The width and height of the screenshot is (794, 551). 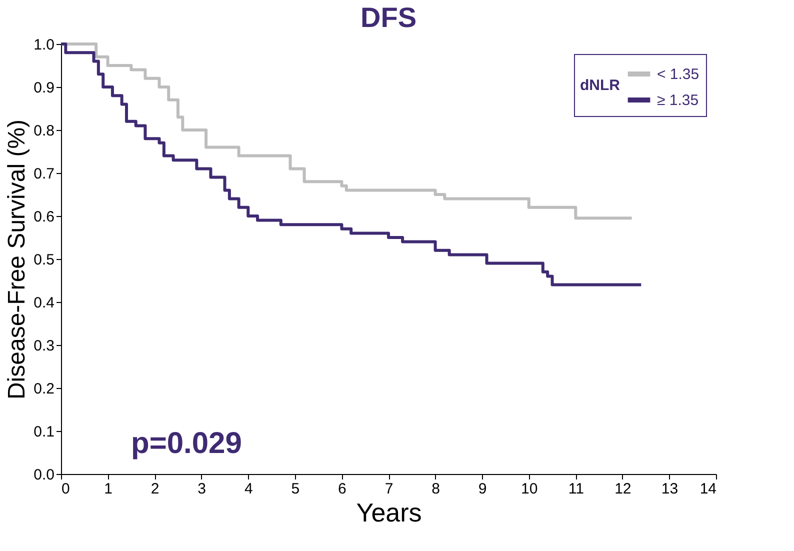 I want to click on legend-label: ≥ 1.35, so click(x=678, y=100).